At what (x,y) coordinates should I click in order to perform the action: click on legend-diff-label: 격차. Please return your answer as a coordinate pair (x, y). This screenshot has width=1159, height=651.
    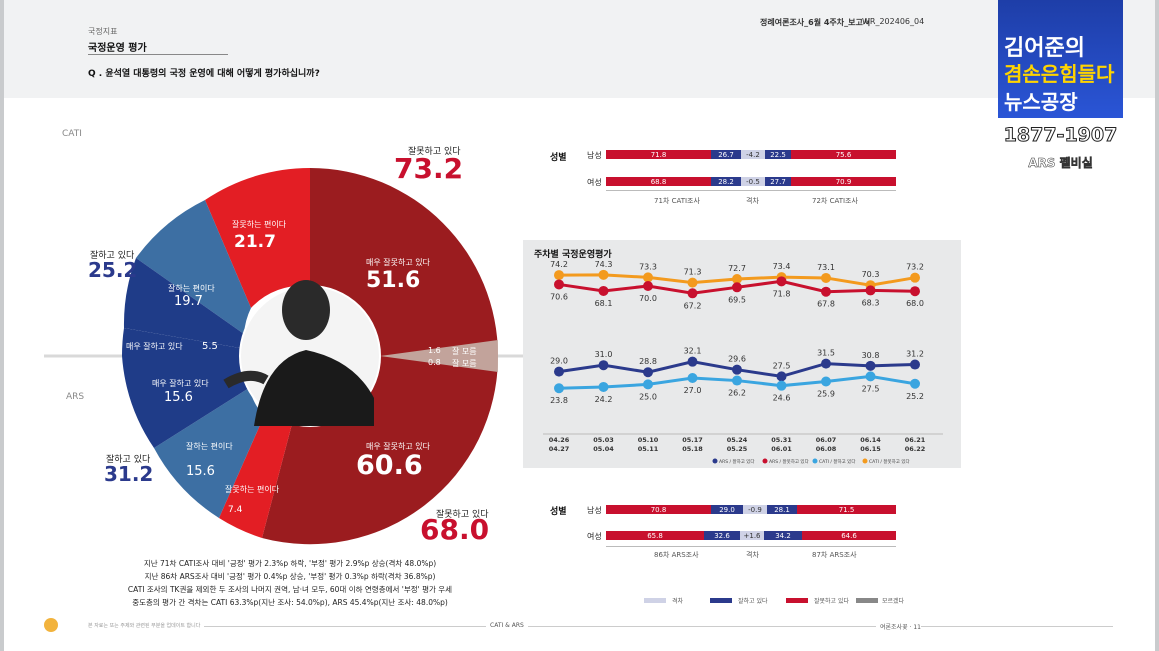
    Looking at the image, I should click on (678, 601).